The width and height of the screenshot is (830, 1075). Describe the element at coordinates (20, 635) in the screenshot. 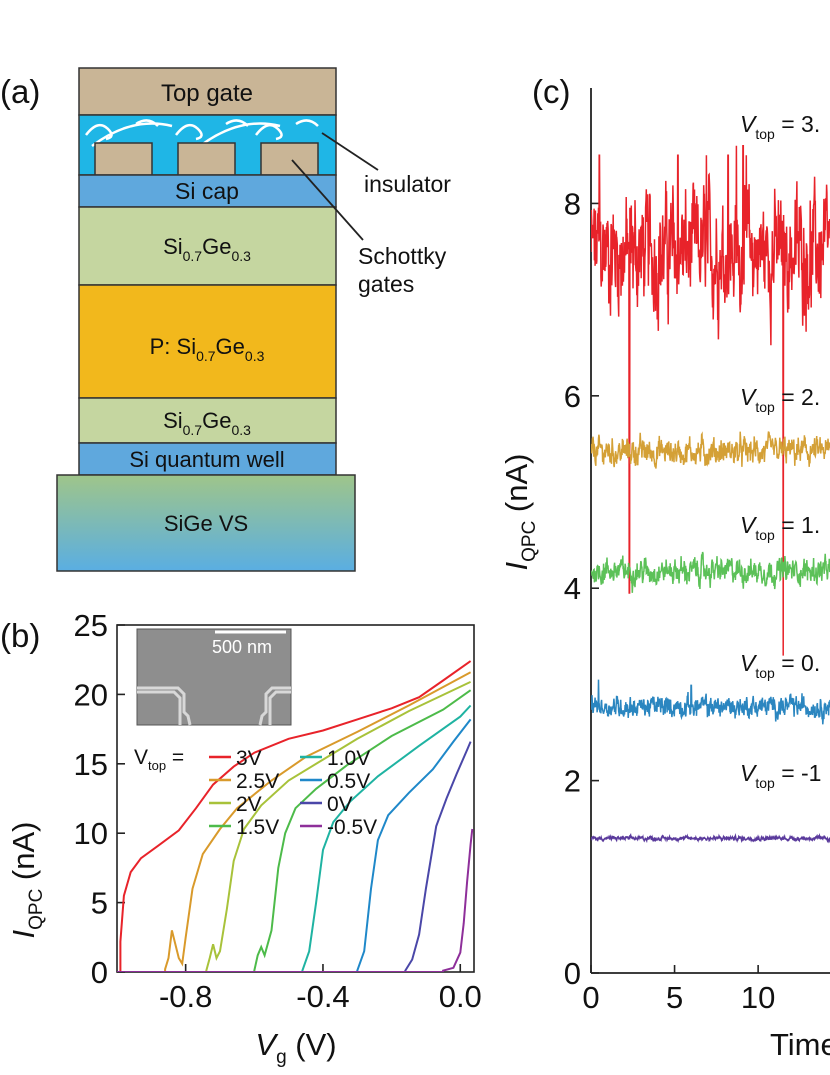

I see `panel-b-label: (b)` at that location.